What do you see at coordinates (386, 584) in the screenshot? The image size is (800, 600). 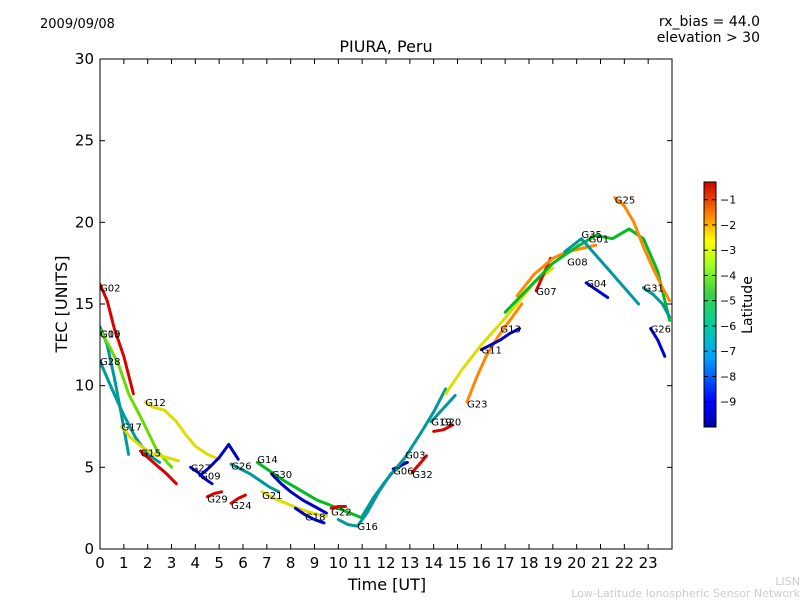 I see `x-axis-label: Time [UT]` at bounding box center [386, 584].